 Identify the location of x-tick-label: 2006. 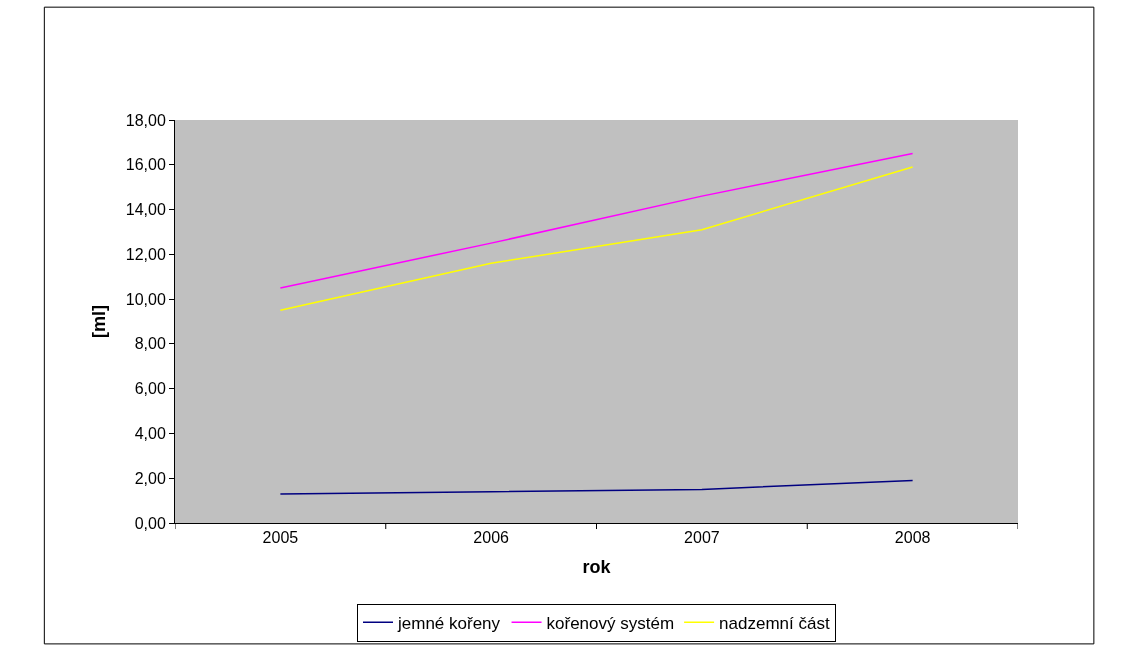
(491, 538).